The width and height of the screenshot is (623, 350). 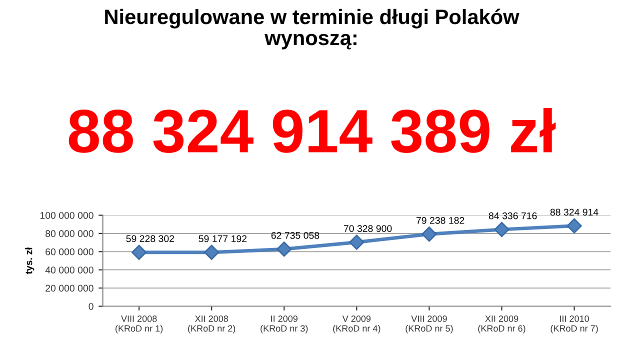 I want to click on data-label: 59 177 192, so click(x=222, y=238).